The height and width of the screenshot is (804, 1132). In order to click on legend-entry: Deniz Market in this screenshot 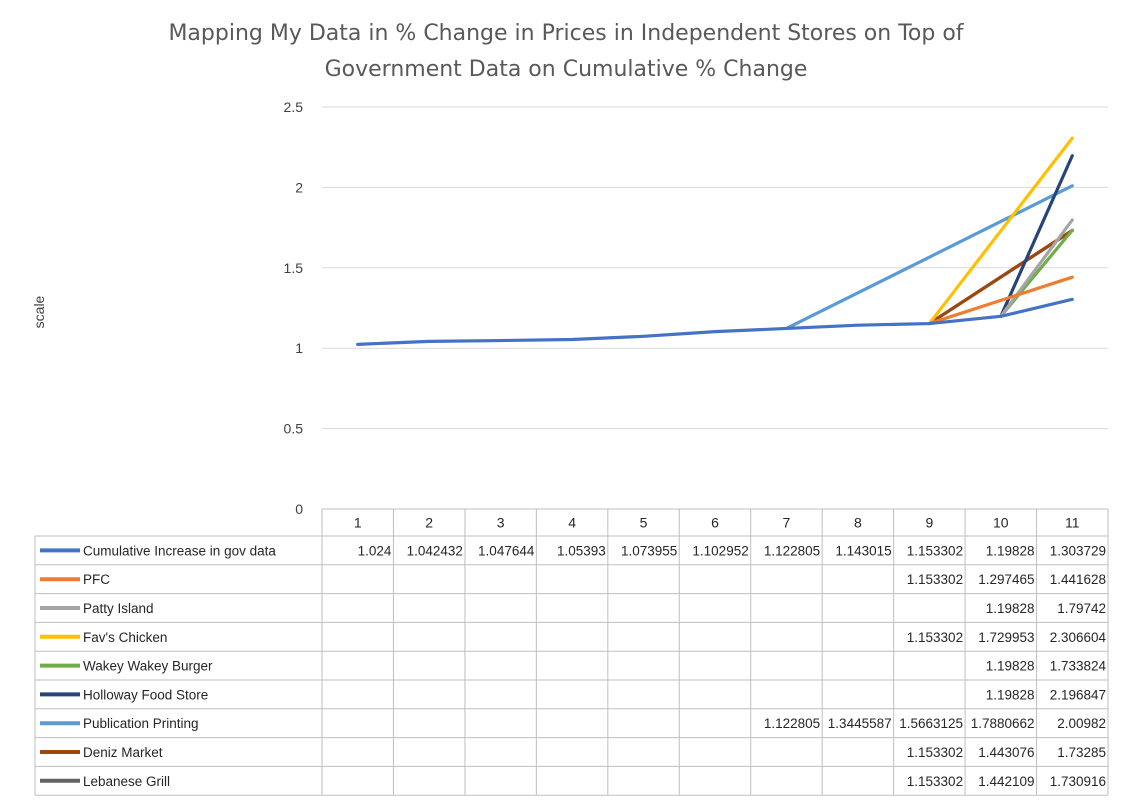, I will do `click(123, 752)`.